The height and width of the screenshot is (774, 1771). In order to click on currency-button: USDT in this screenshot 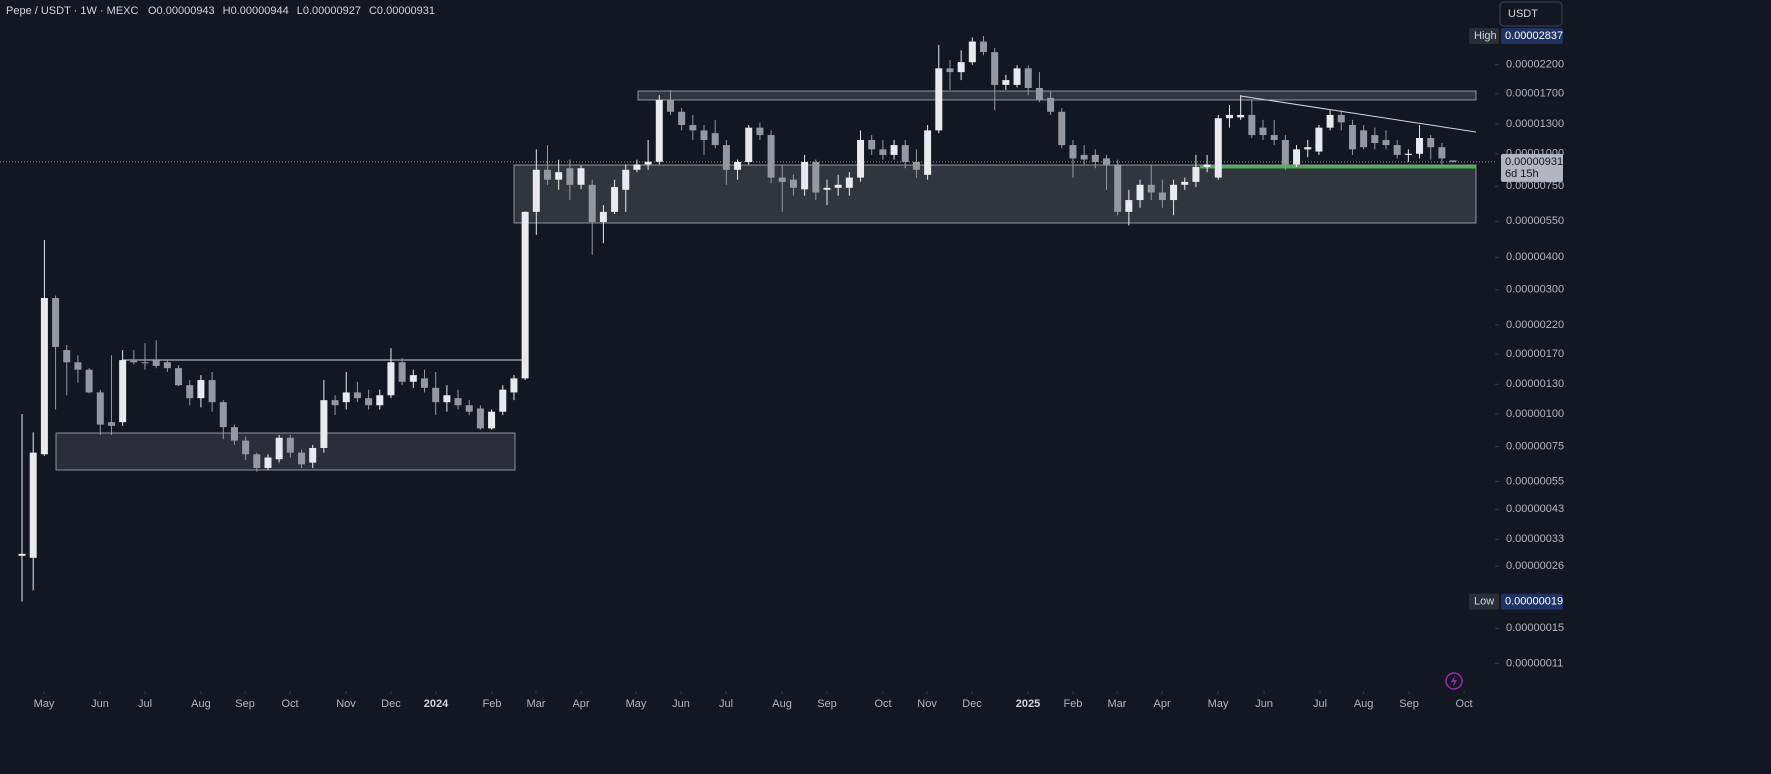, I will do `click(1531, 14)`.